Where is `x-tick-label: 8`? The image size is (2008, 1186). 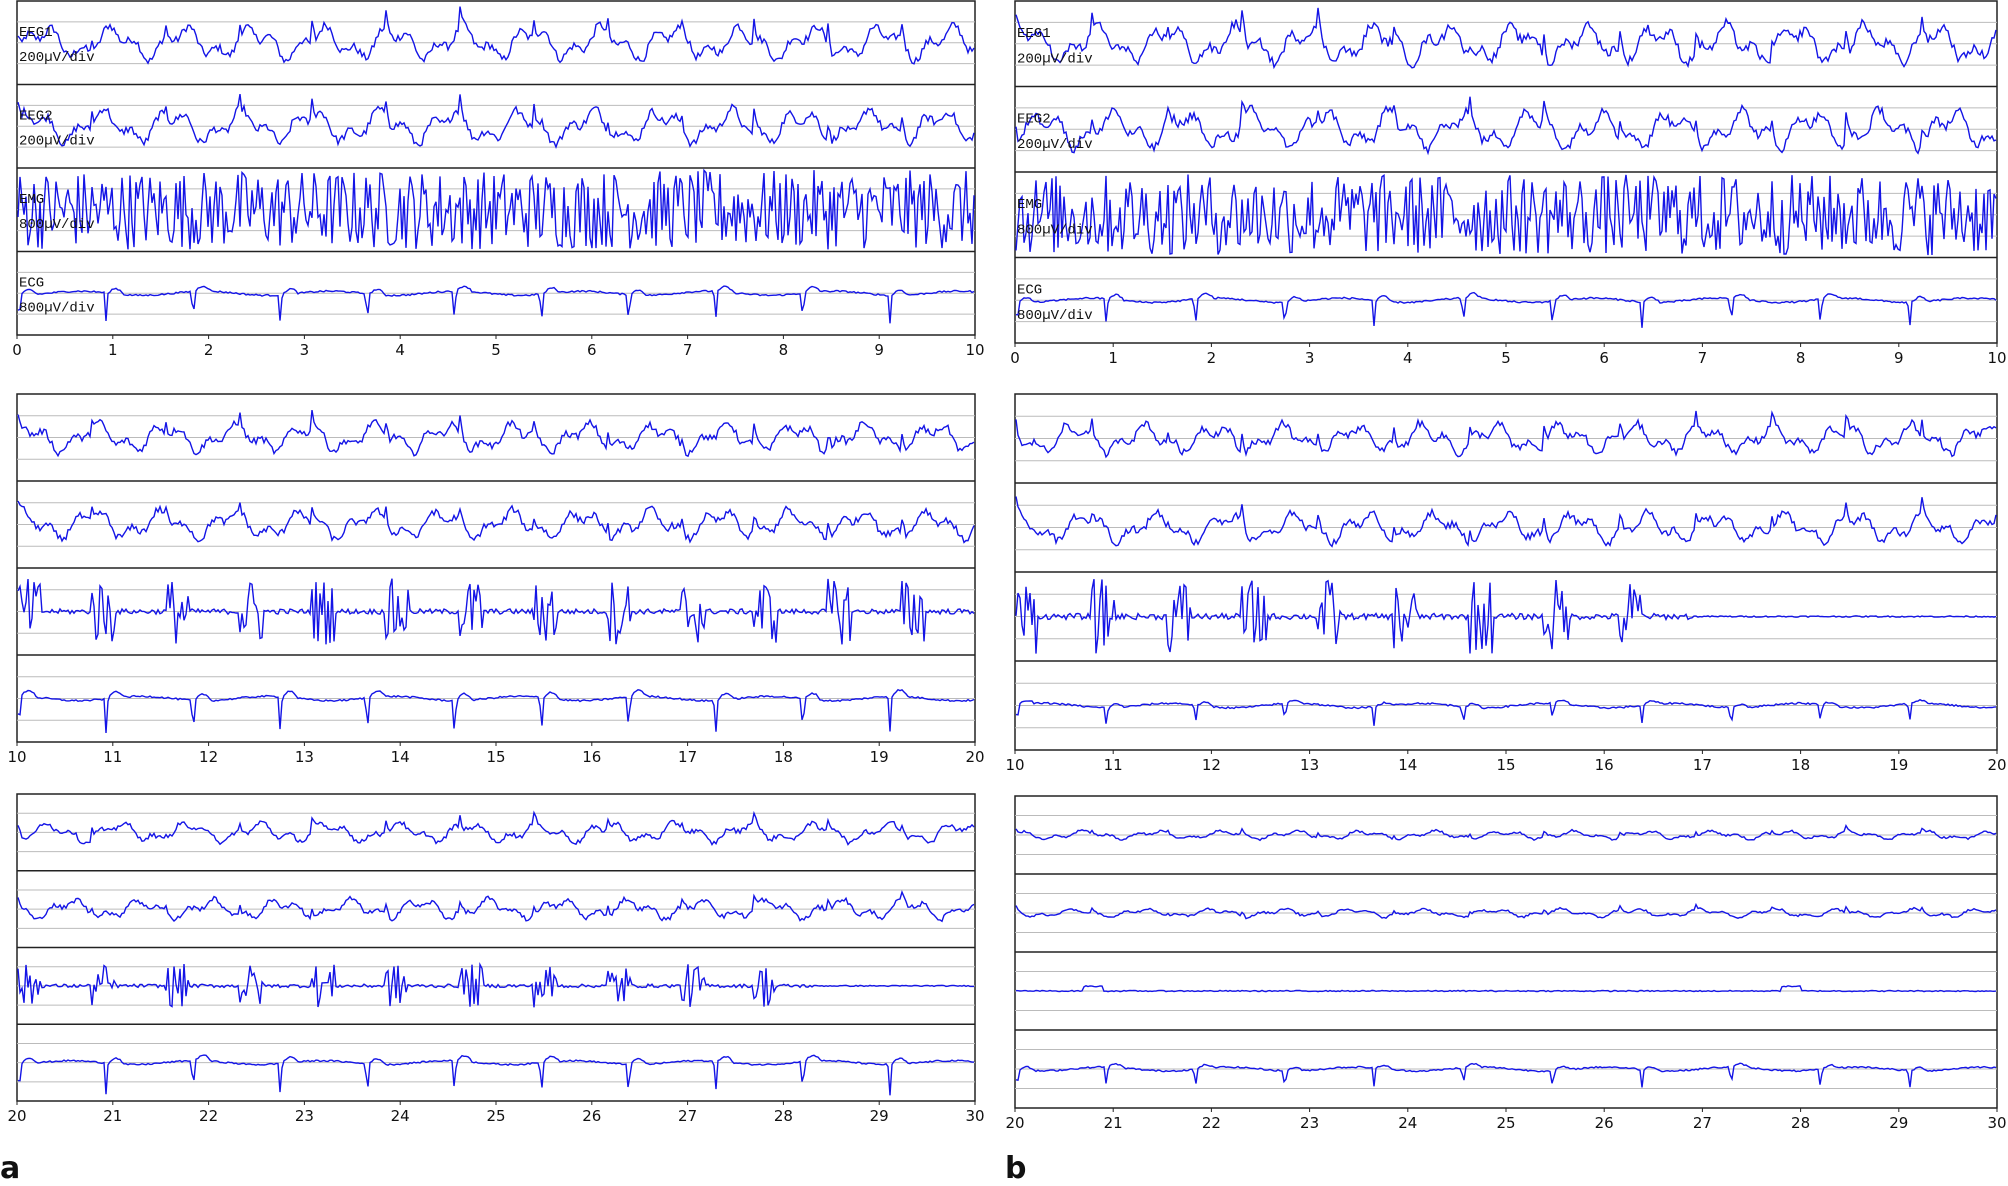
x-tick-label: 8 is located at coordinates (1801, 358).